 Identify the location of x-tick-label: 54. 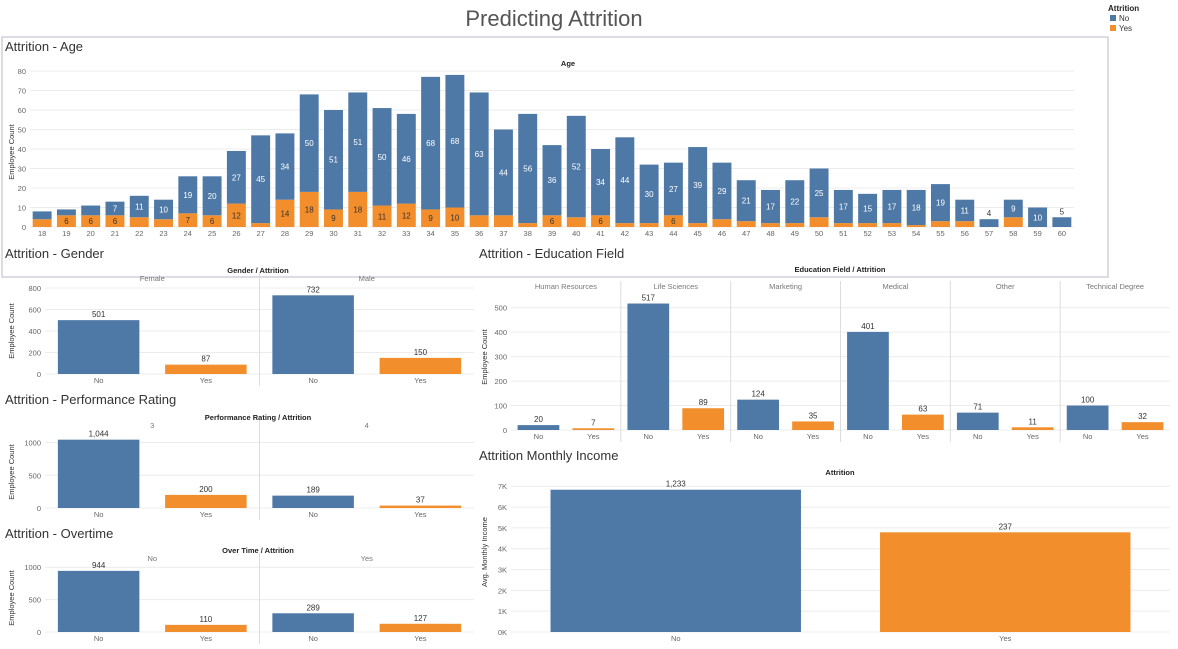
(916, 233).